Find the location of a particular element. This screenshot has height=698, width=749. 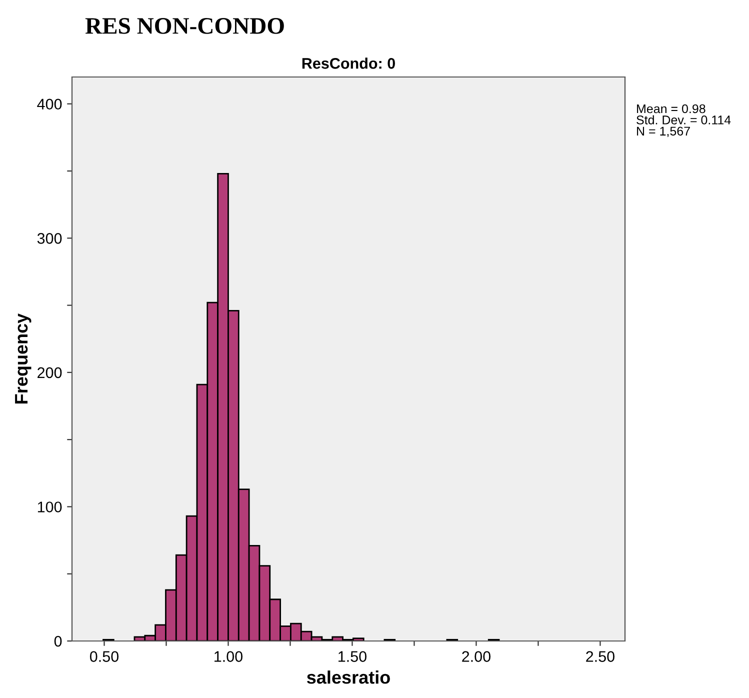

x-tick-label: 1.00 is located at coordinates (228, 656).